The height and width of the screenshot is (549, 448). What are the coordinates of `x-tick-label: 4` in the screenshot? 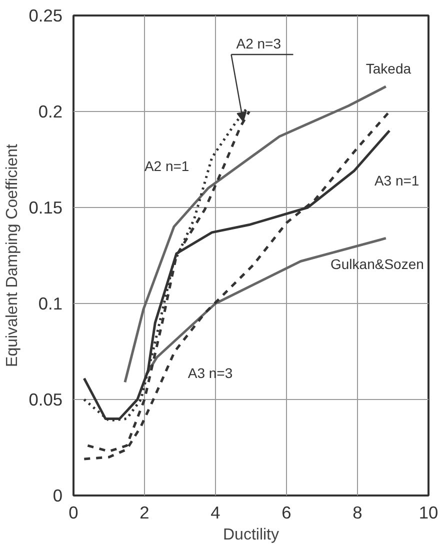 It's located at (215, 512).